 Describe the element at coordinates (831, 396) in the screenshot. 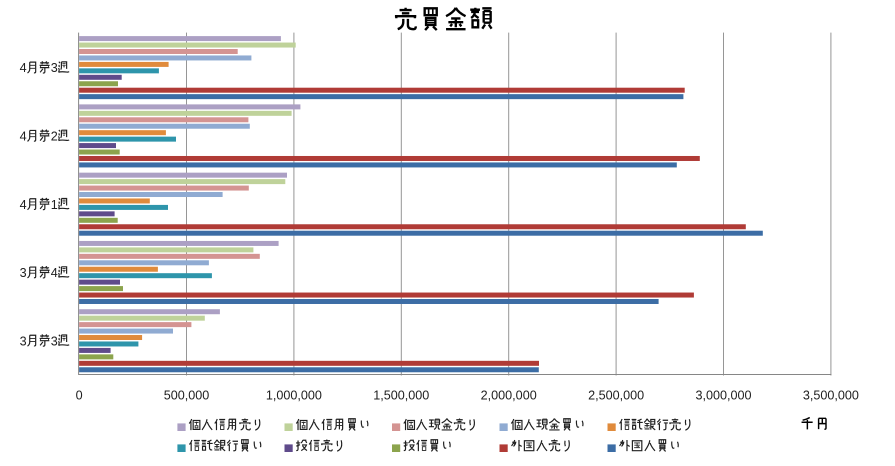

I see `svg-text: 3,500,000` at that location.